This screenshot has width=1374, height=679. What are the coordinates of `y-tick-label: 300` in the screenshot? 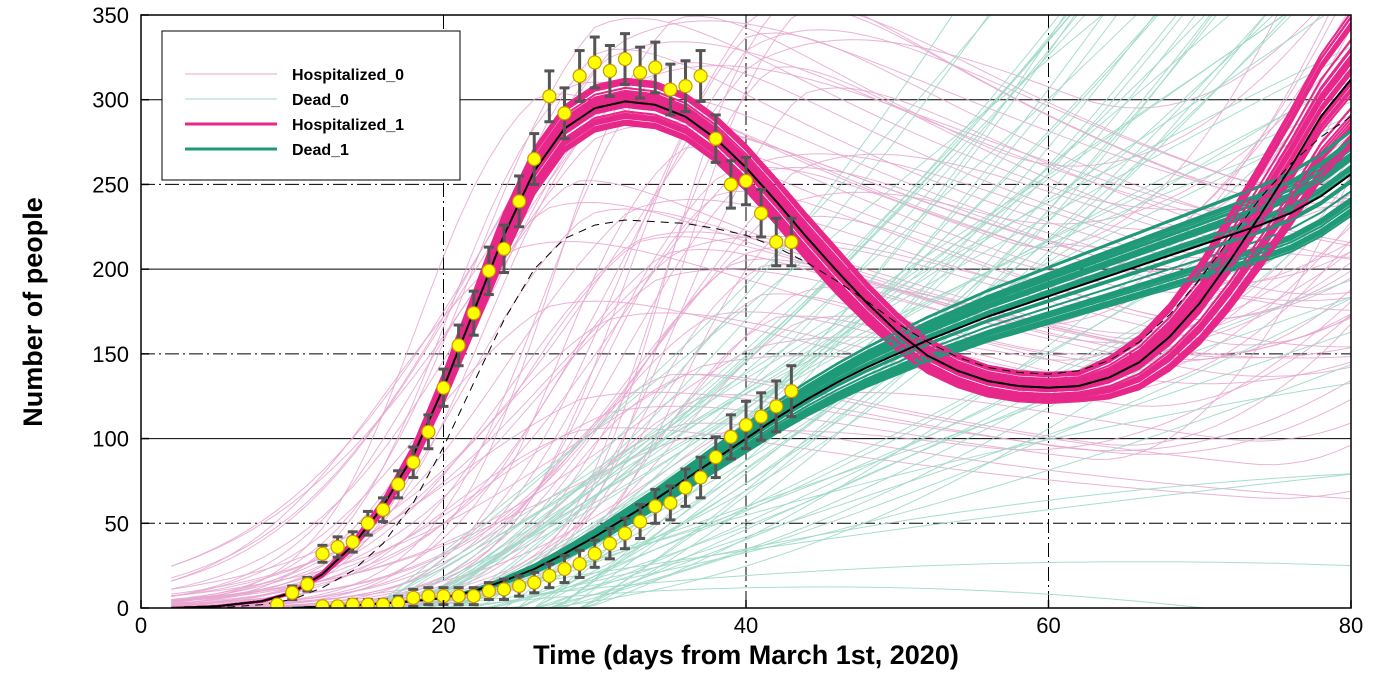 It's located at (110, 100).